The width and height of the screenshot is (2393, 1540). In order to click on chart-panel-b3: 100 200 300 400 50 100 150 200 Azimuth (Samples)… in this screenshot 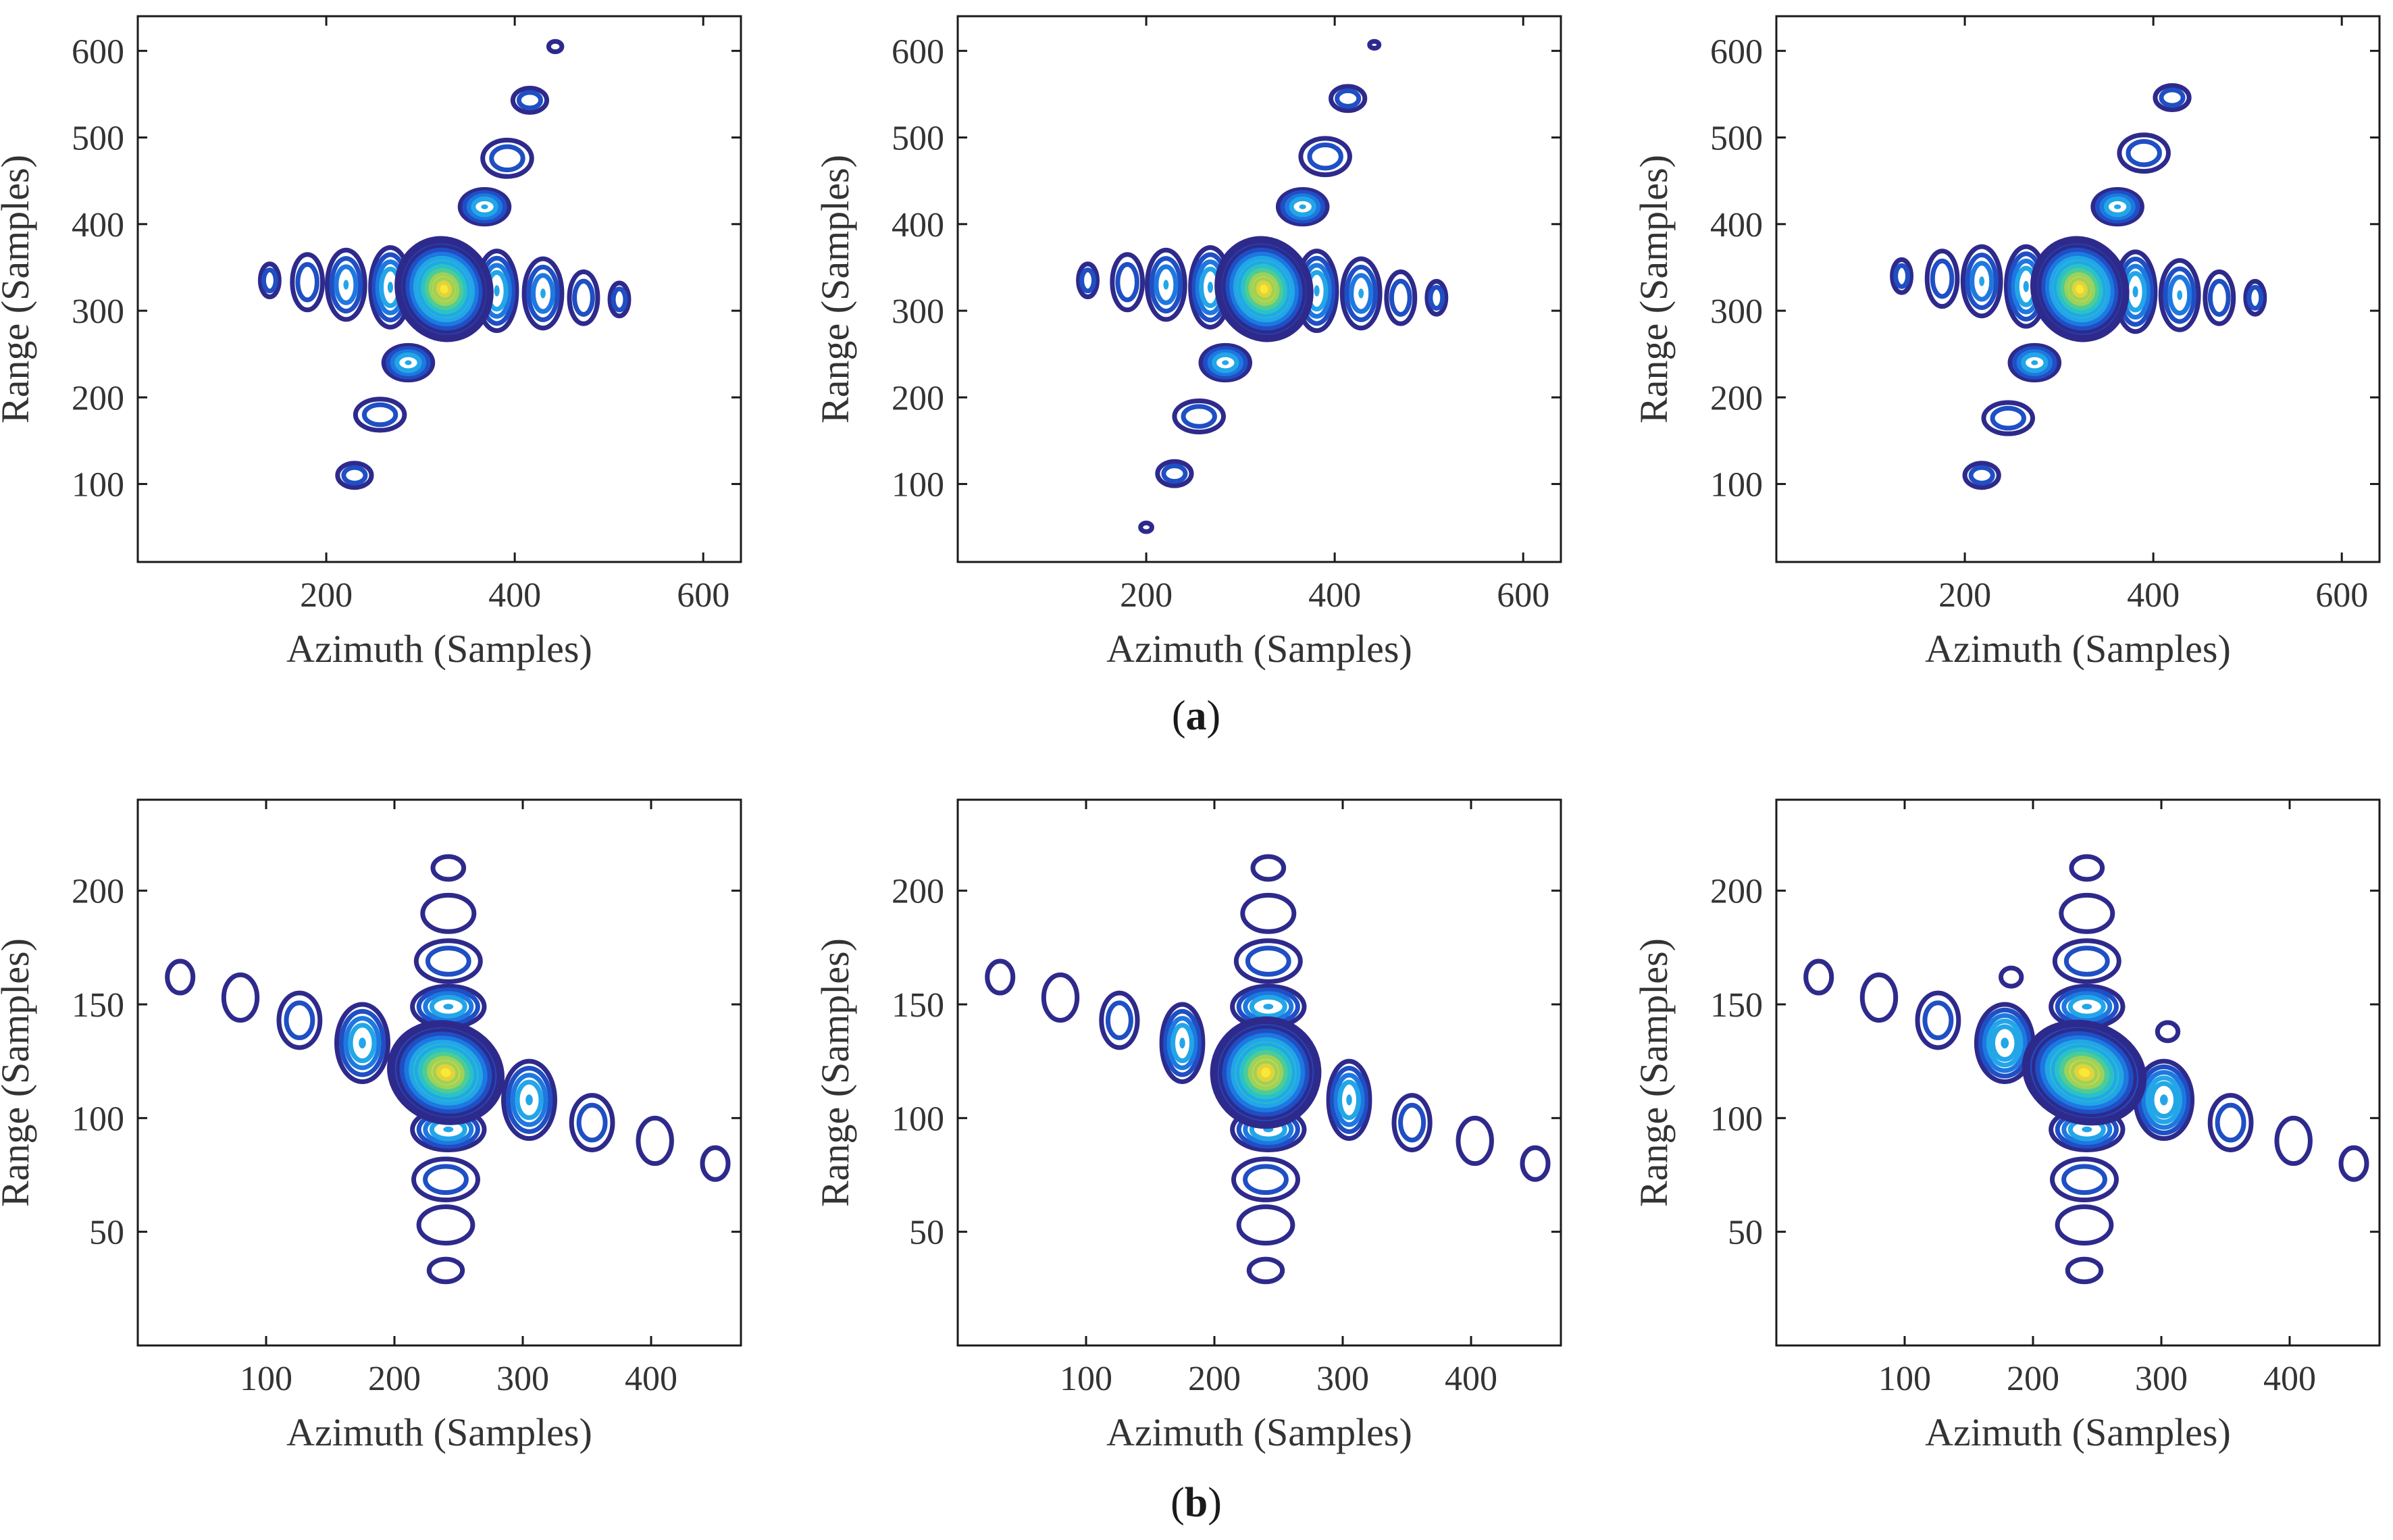, I will do `click(2006, 1126)`.